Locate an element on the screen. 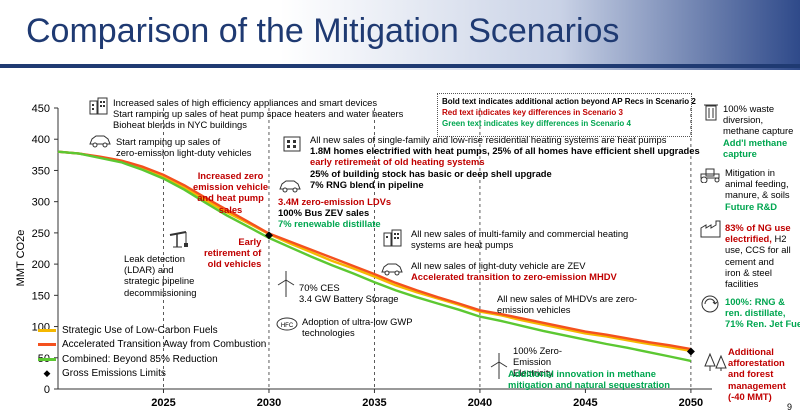 The height and width of the screenshot is (417, 800). x-tick-label: 2025 is located at coordinates (163, 403).